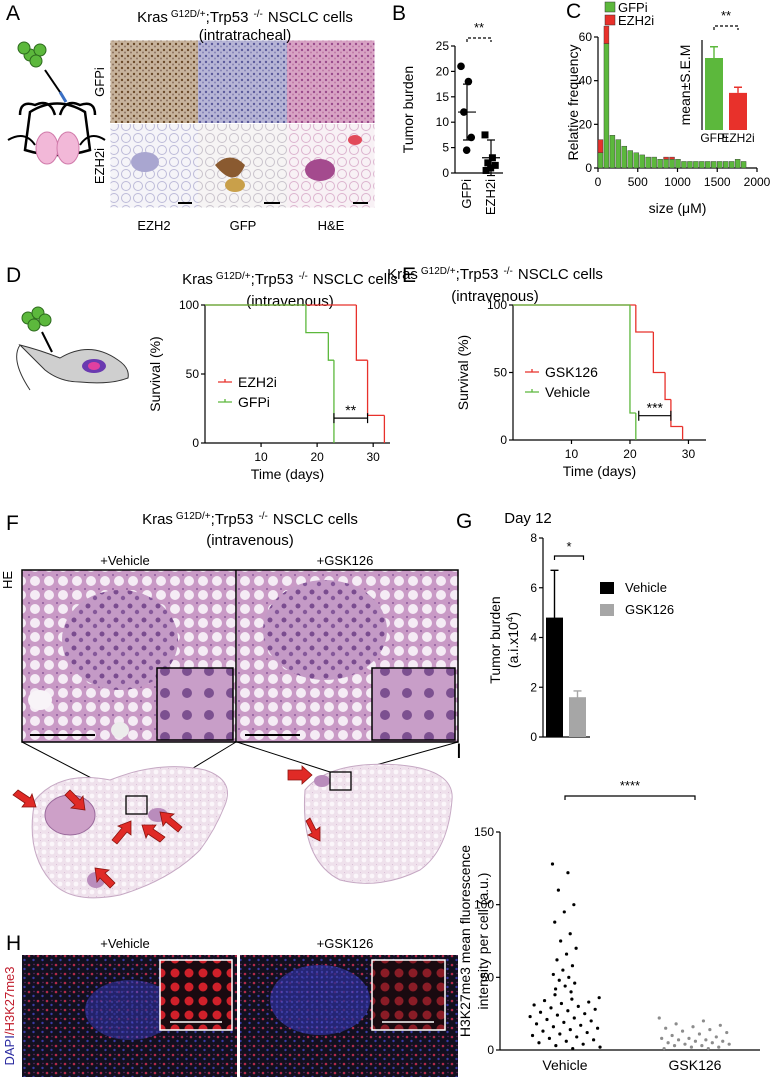 Image resolution: width=777 pixels, height=1079 pixels. What do you see at coordinates (9, 1016) in the screenshot?
I see `stain-label: DAPI/H3K27me3` at bounding box center [9, 1016].